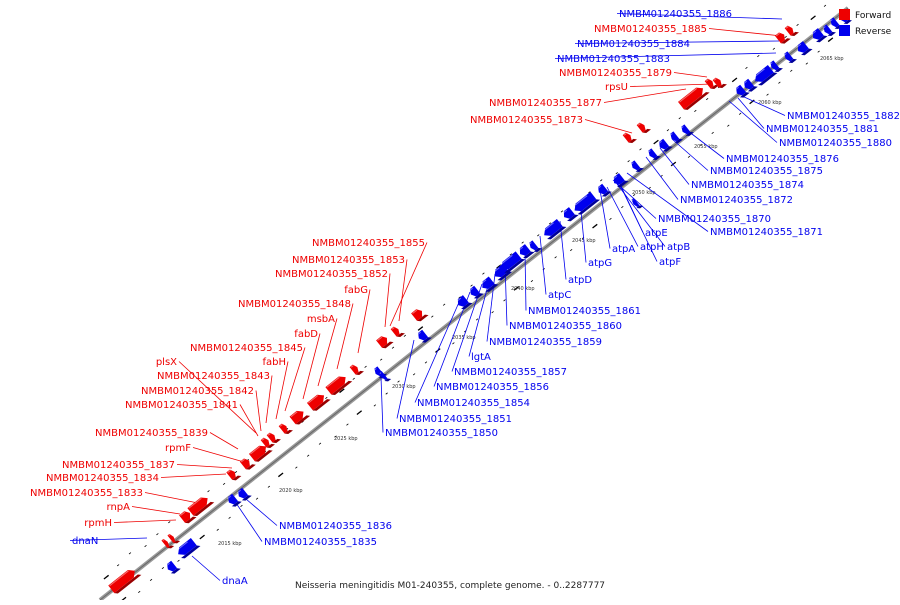 The width and height of the screenshot is (900, 605). I want to click on gene-label: NMBM01240355_1873, so click(526, 120).